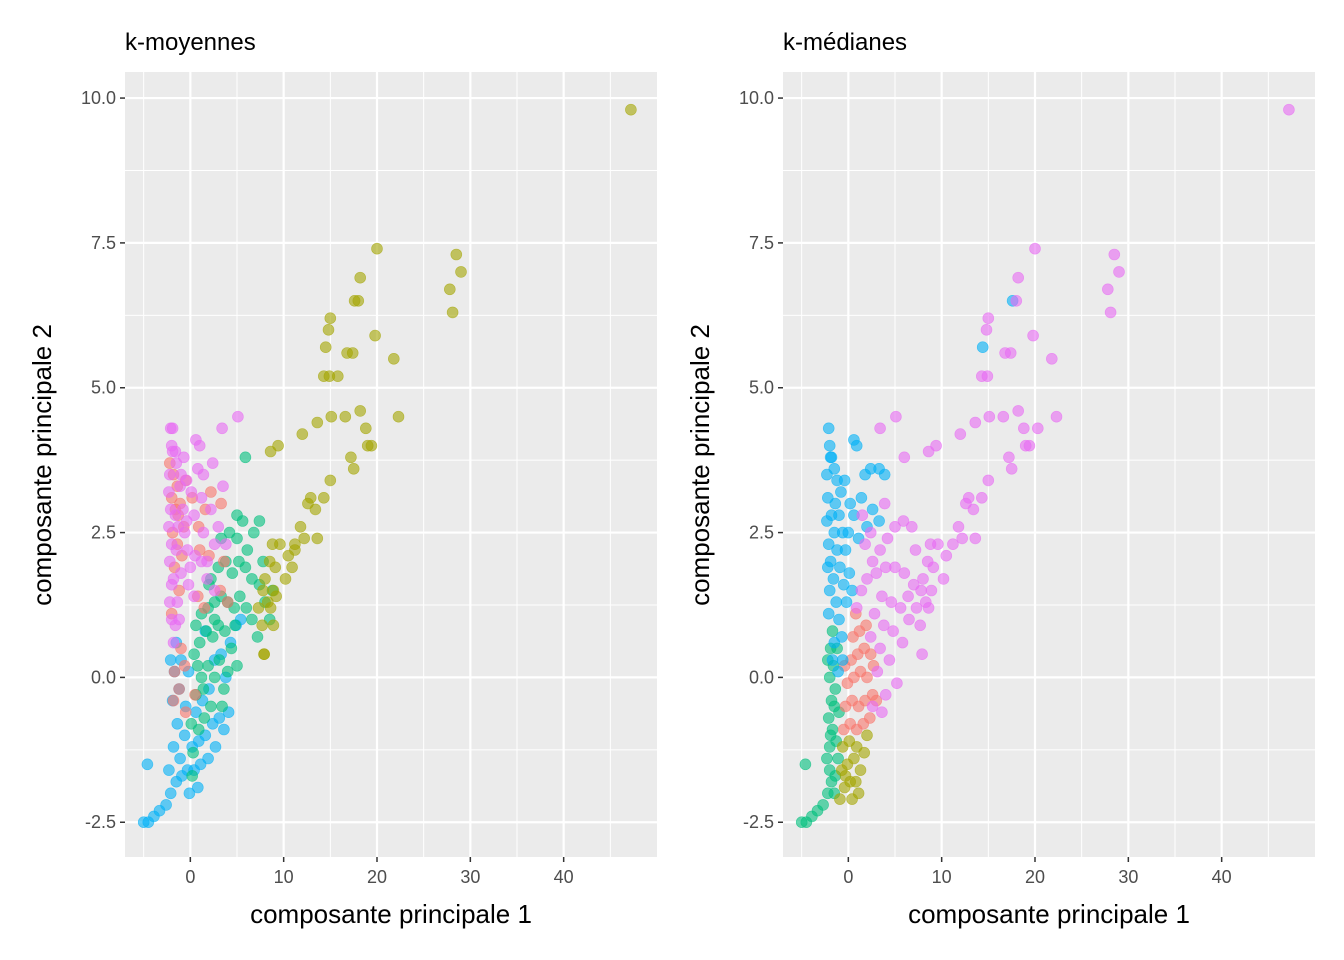  Describe the element at coordinates (377, 877) in the screenshot. I see `x-tick-label: 20` at that location.